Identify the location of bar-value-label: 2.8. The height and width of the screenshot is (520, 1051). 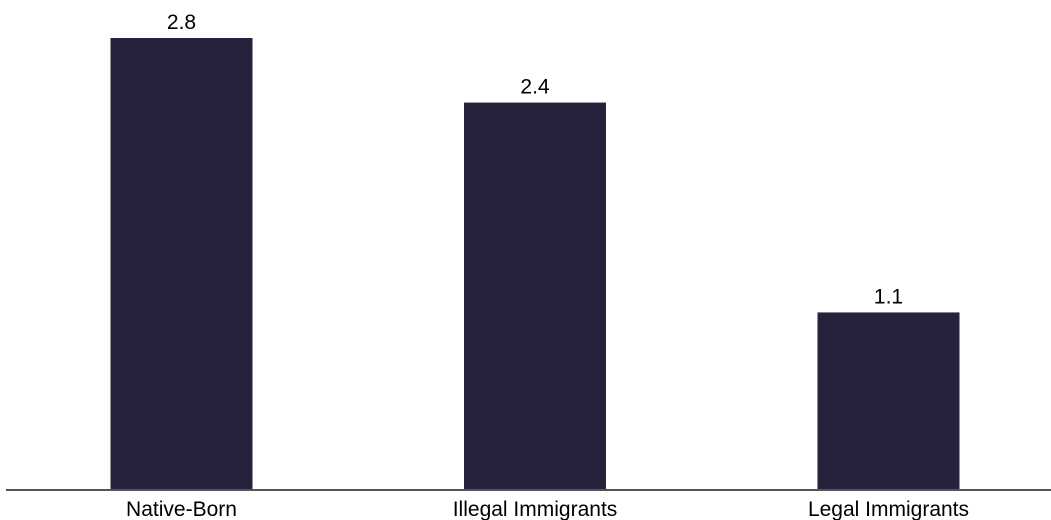
(181, 22).